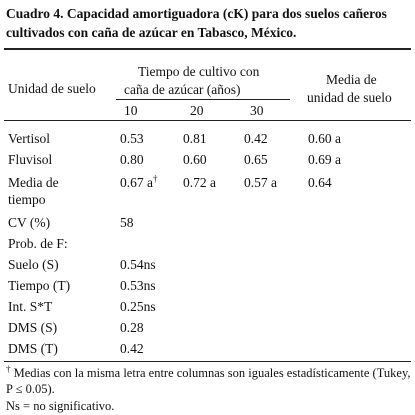 This screenshot has height=415, width=415. I want to click on cell: 0.54ns, so click(138, 264).